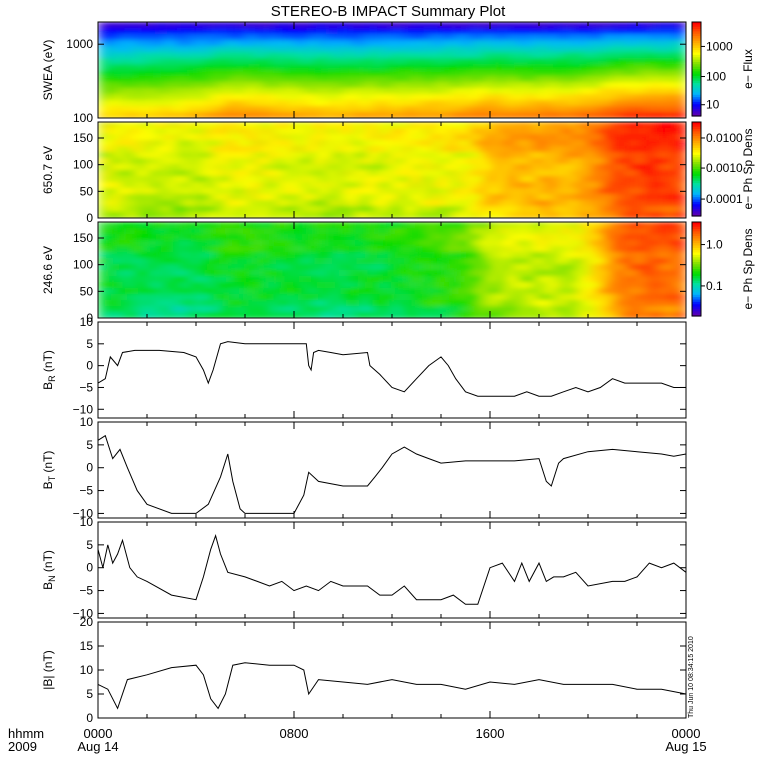 The width and height of the screenshot is (780, 780). I want to click on pad_650-spectrogram-clip, so click(392, 170).